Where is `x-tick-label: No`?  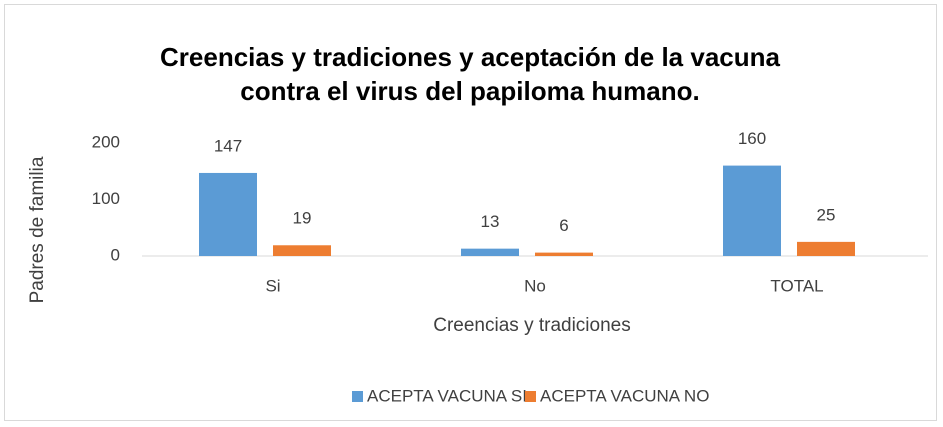 x-tick-label: No is located at coordinates (535, 285).